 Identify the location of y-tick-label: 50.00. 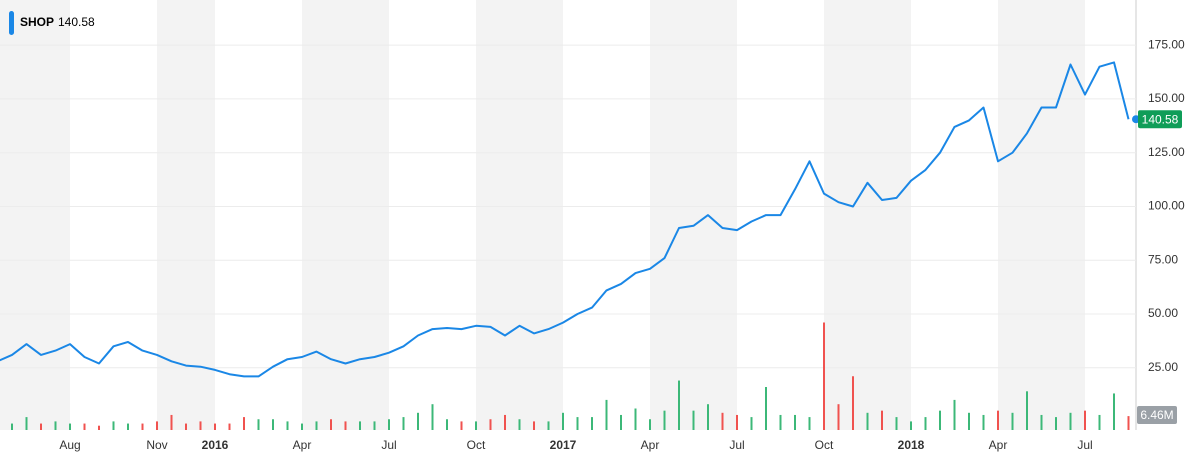
(1163, 313).